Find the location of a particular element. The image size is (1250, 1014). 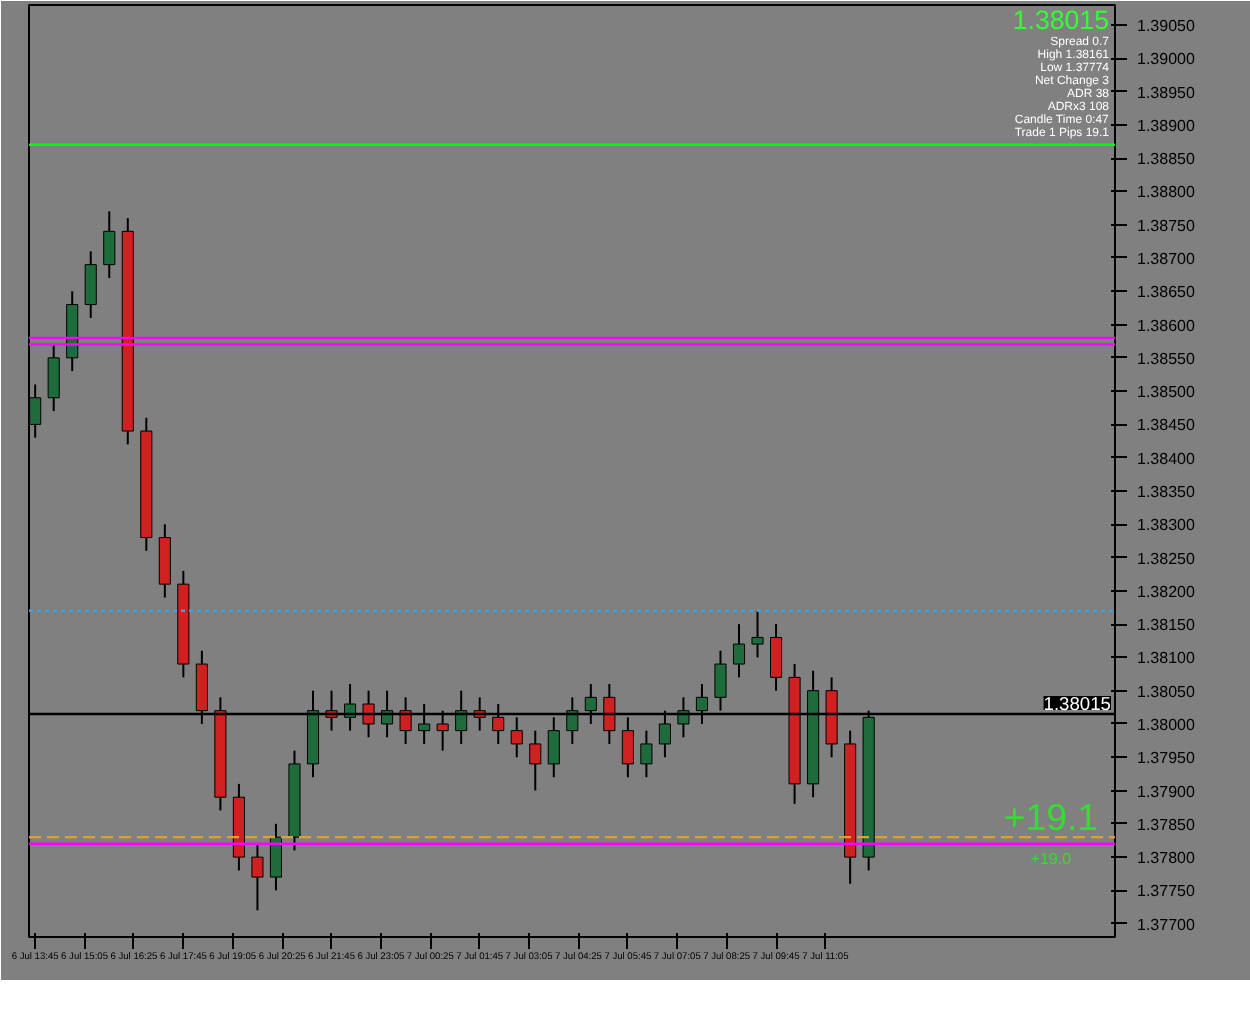

y-tick-label: 1.38300 is located at coordinates (1166, 525).